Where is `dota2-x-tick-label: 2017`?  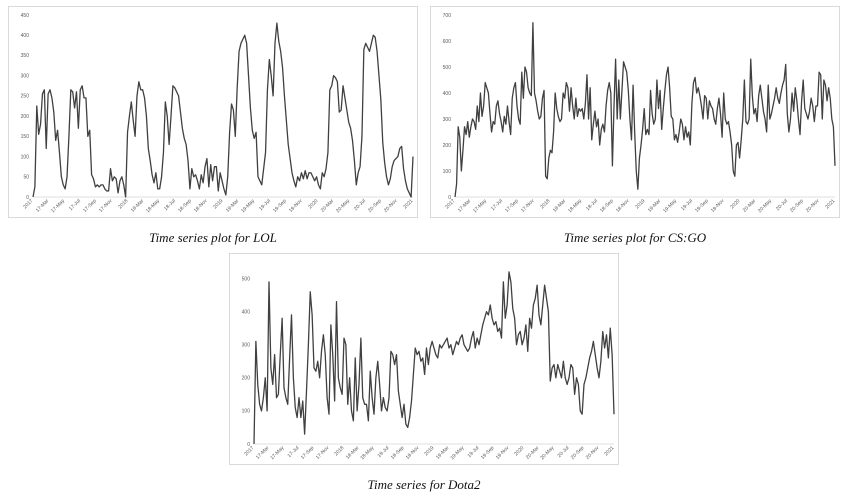 dota2-x-tick-label: 2017 is located at coordinates (249, 451).